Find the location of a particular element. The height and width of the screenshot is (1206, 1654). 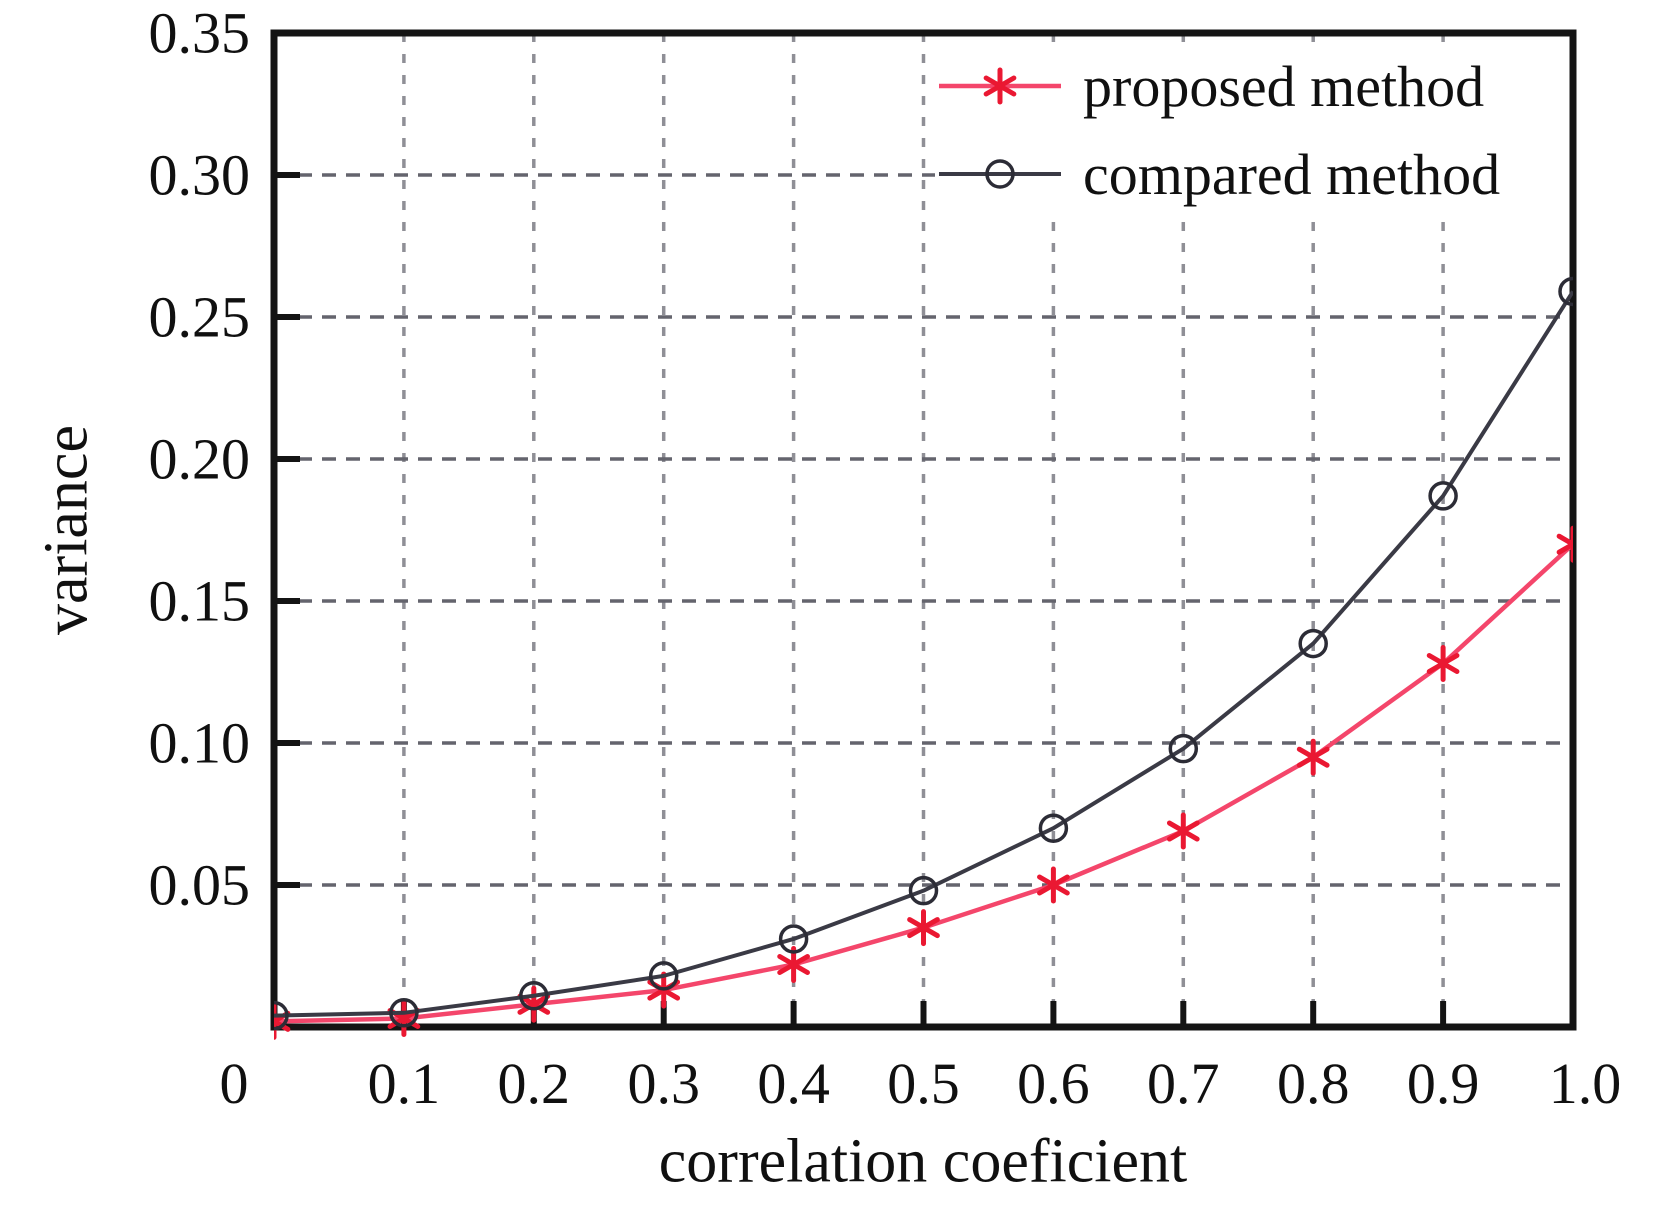

legend-item-compared: compared method is located at coordinates (1251, 174).